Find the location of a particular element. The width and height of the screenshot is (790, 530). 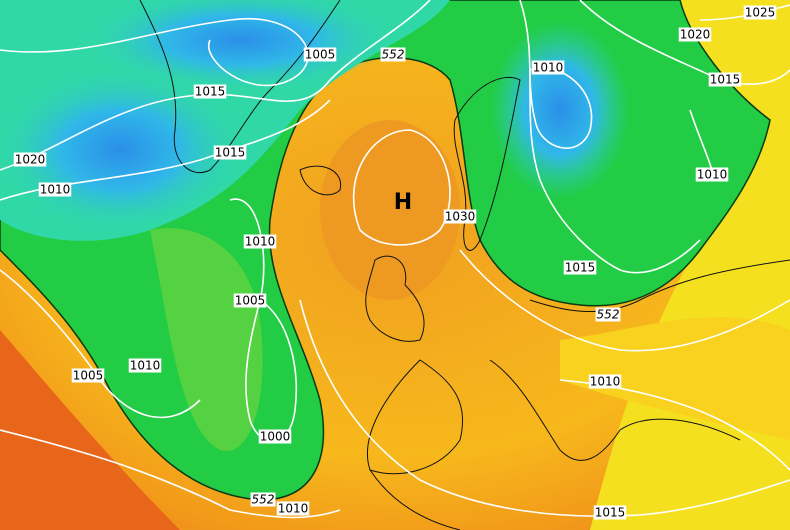

isobar-label: 1000 is located at coordinates (275, 437).